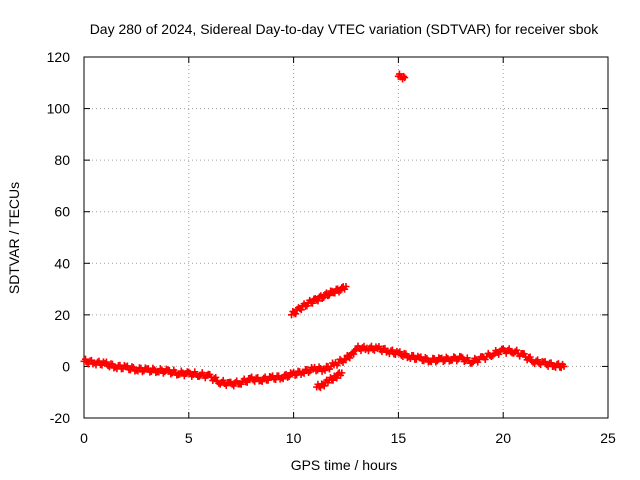  Describe the element at coordinates (62, 212) in the screenshot. I see `y-tick-label: 60` at that location.